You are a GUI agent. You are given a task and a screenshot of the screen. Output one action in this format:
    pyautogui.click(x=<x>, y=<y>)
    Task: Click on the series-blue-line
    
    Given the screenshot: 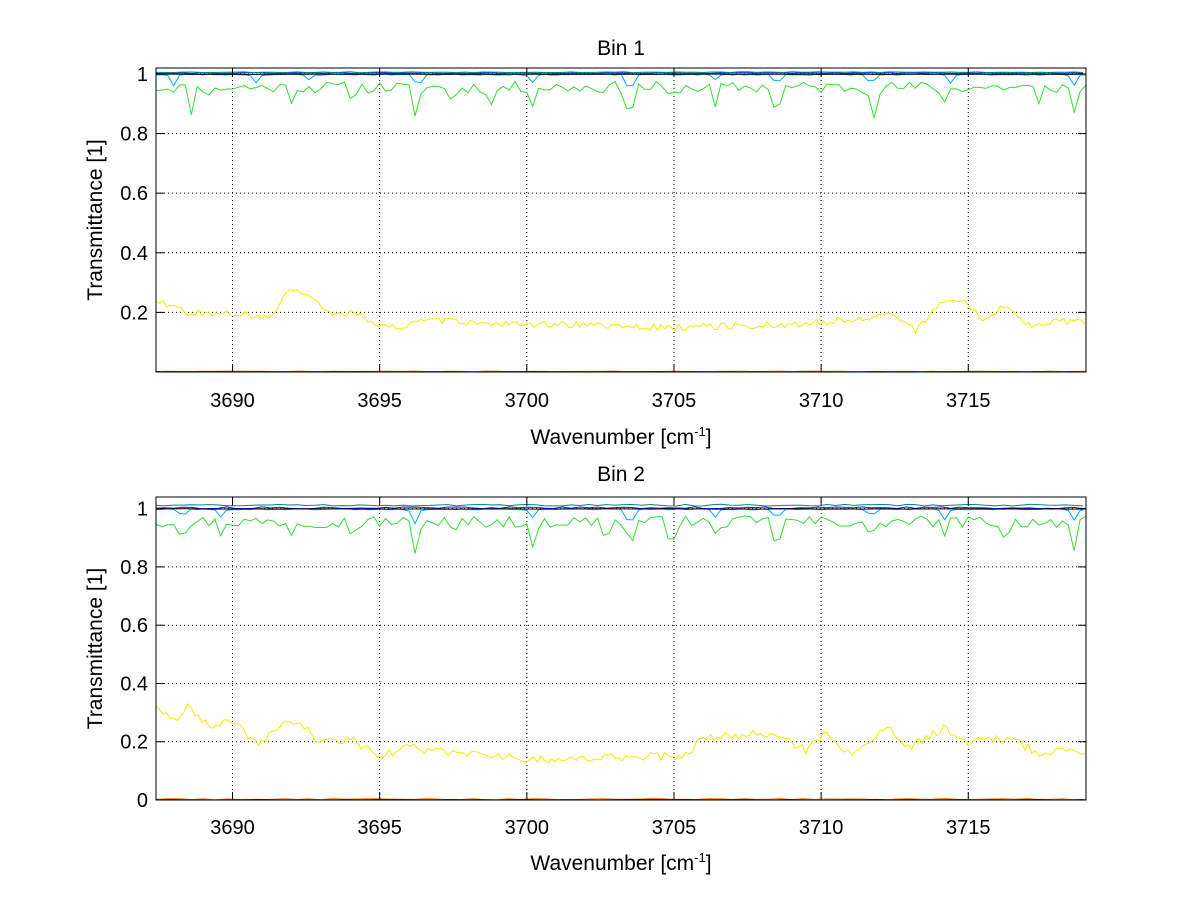 What is the action you would take?
    pyautogui.click(x=620, y=73)
    